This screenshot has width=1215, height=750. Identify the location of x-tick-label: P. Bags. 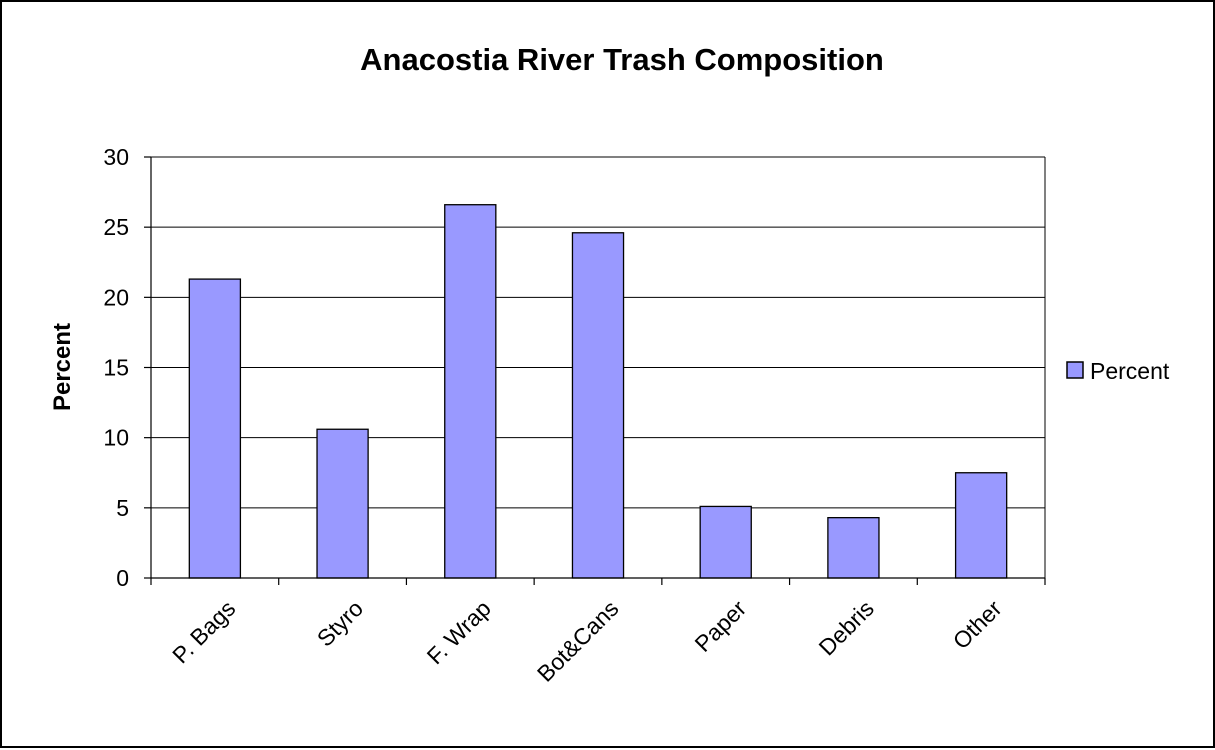
(203, 631).